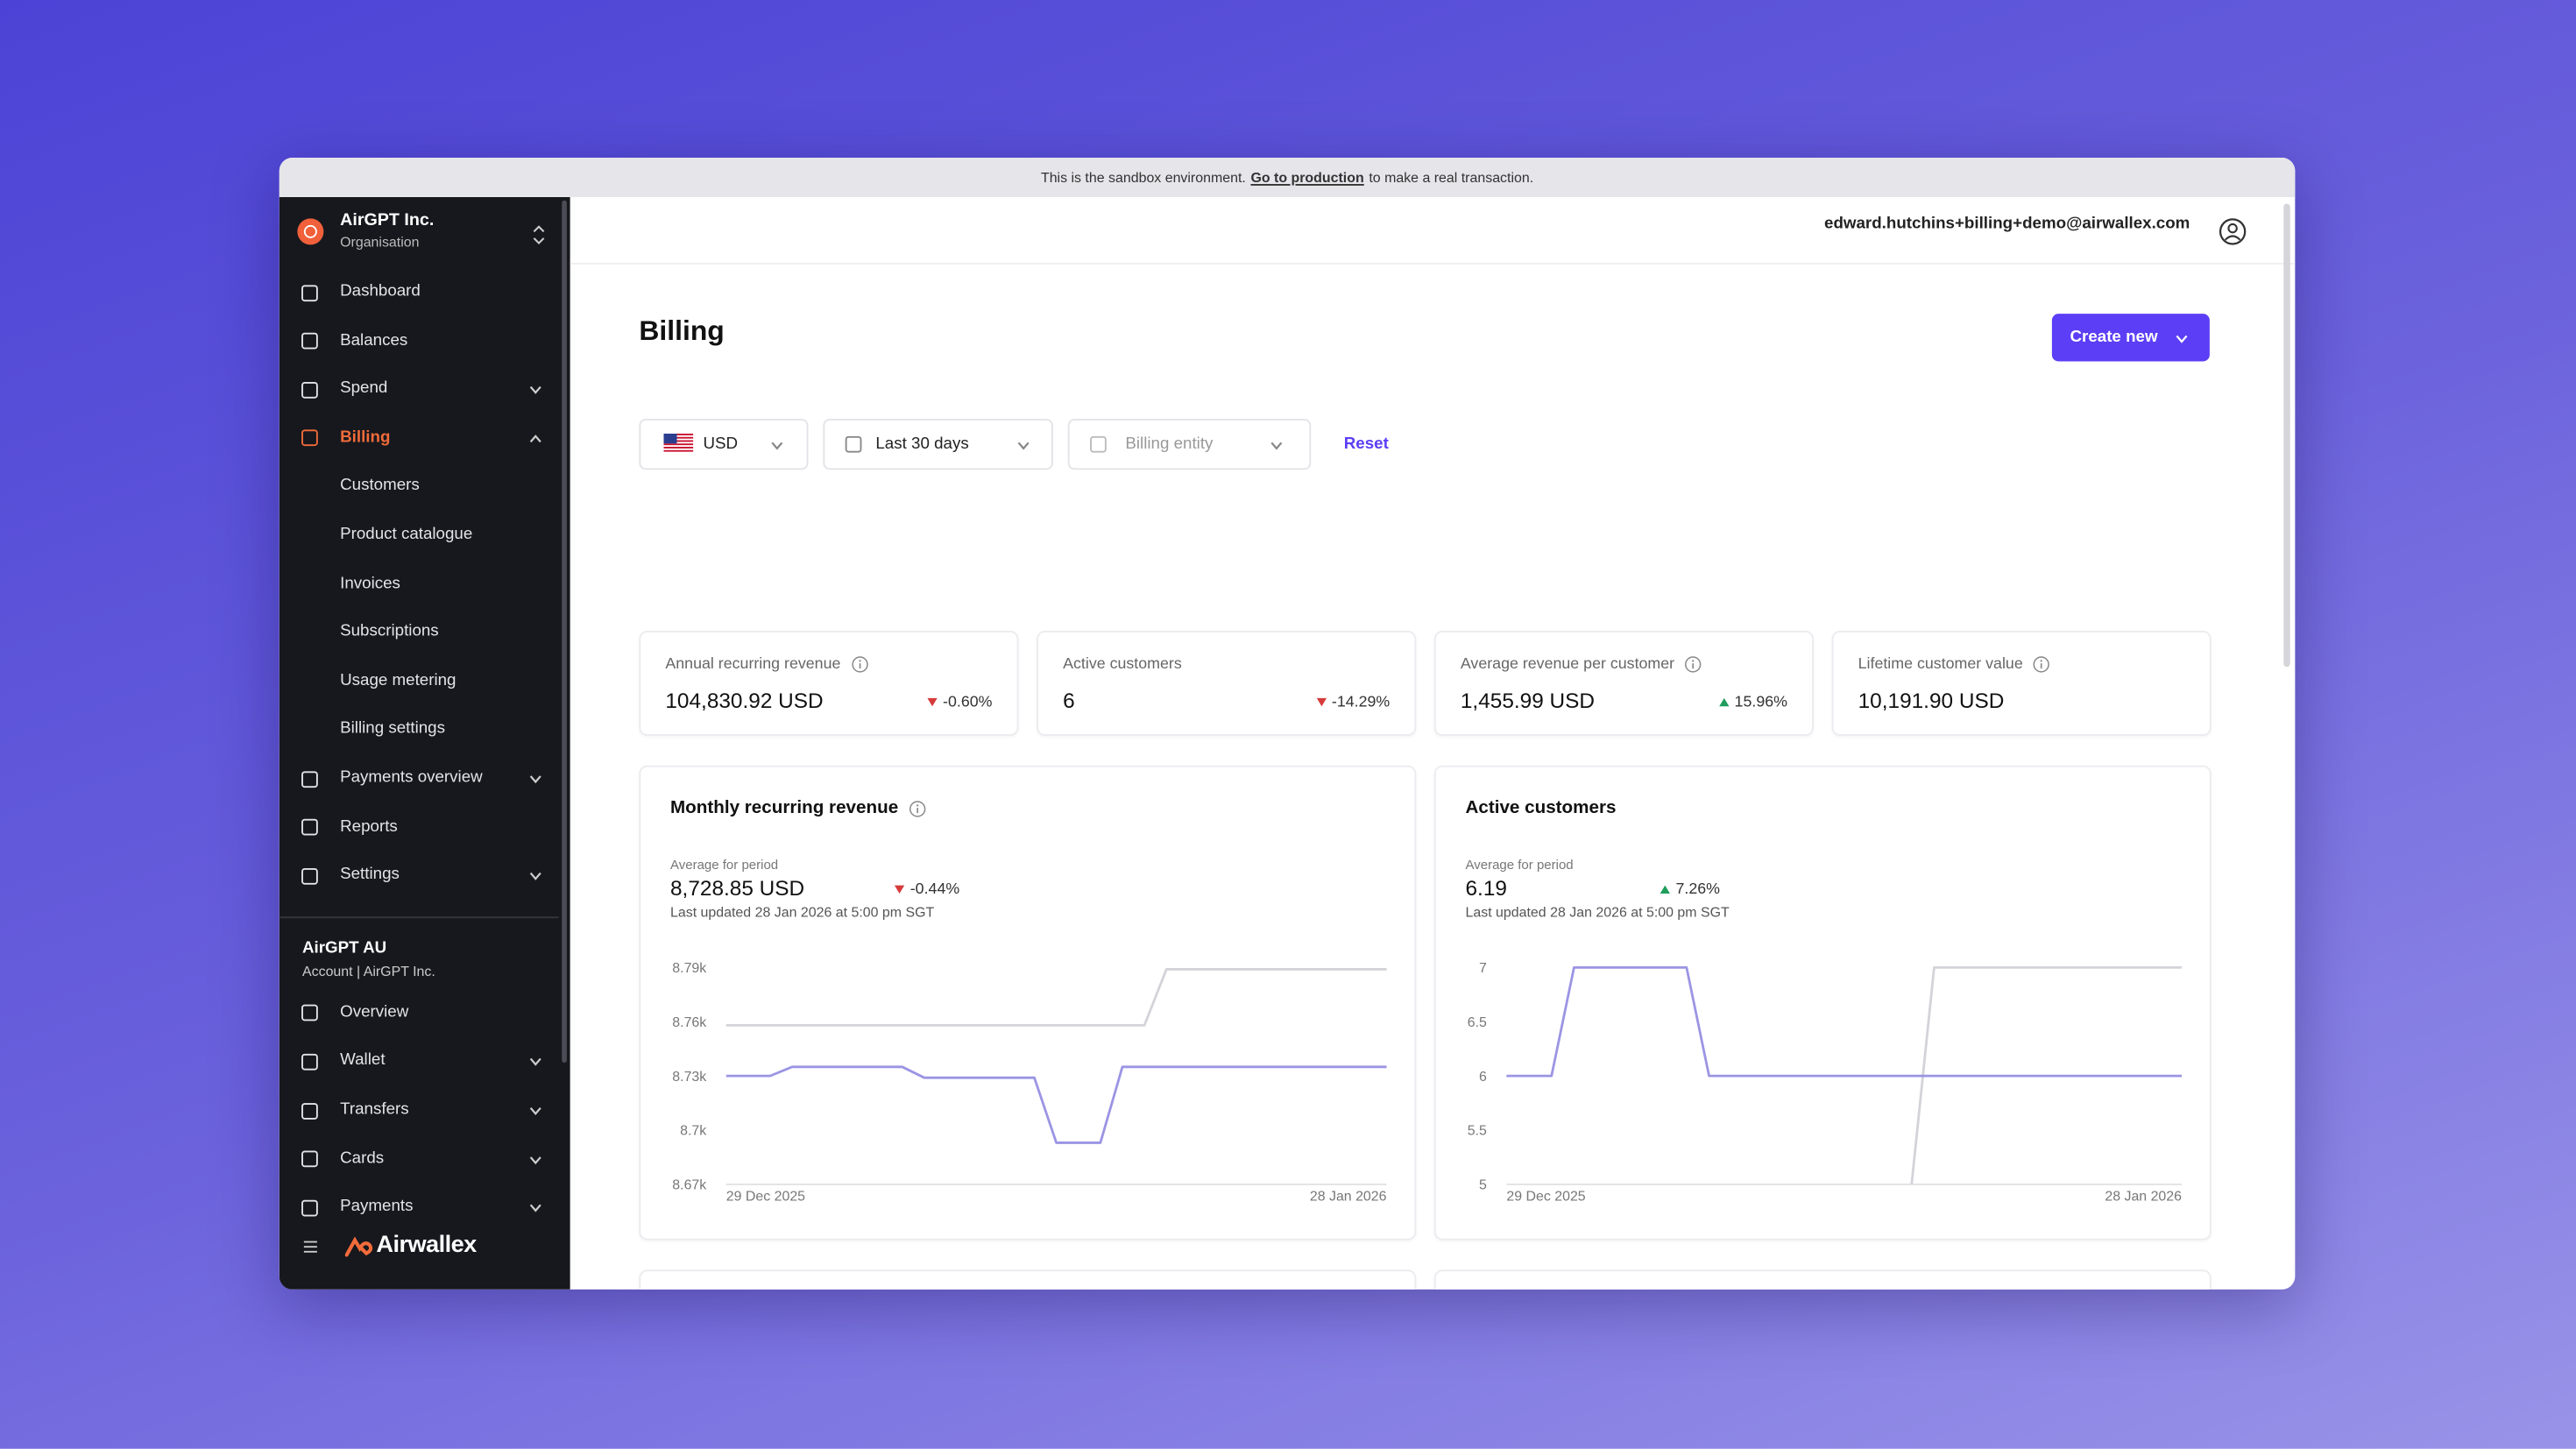 The height and width of the screenshot is (1449, 2576). Describe the element at coordinates (1477, 1132) in the screenshot. I see `y-tick-label: 5.5` at that location.